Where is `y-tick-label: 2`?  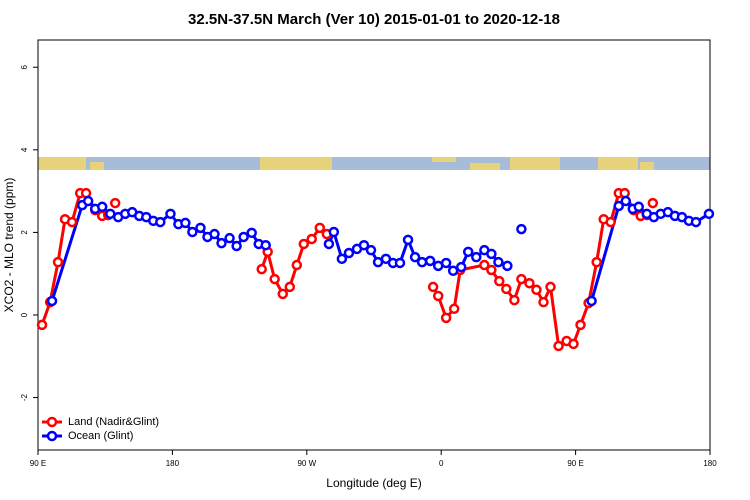
y-tick-label: 2 is located at coordinates (24, 232).